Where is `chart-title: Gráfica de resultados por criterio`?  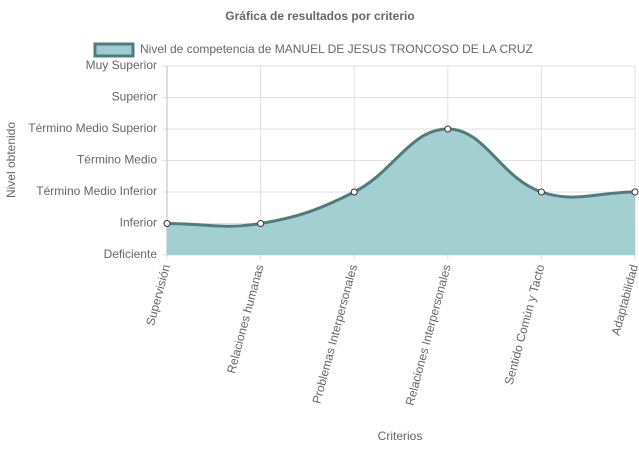 chart-title: Gráfica de resultados por criterio is located at coordinates (319, 16).